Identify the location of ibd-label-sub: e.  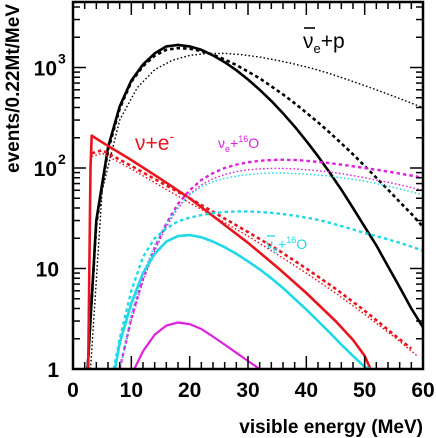
(317, 48).